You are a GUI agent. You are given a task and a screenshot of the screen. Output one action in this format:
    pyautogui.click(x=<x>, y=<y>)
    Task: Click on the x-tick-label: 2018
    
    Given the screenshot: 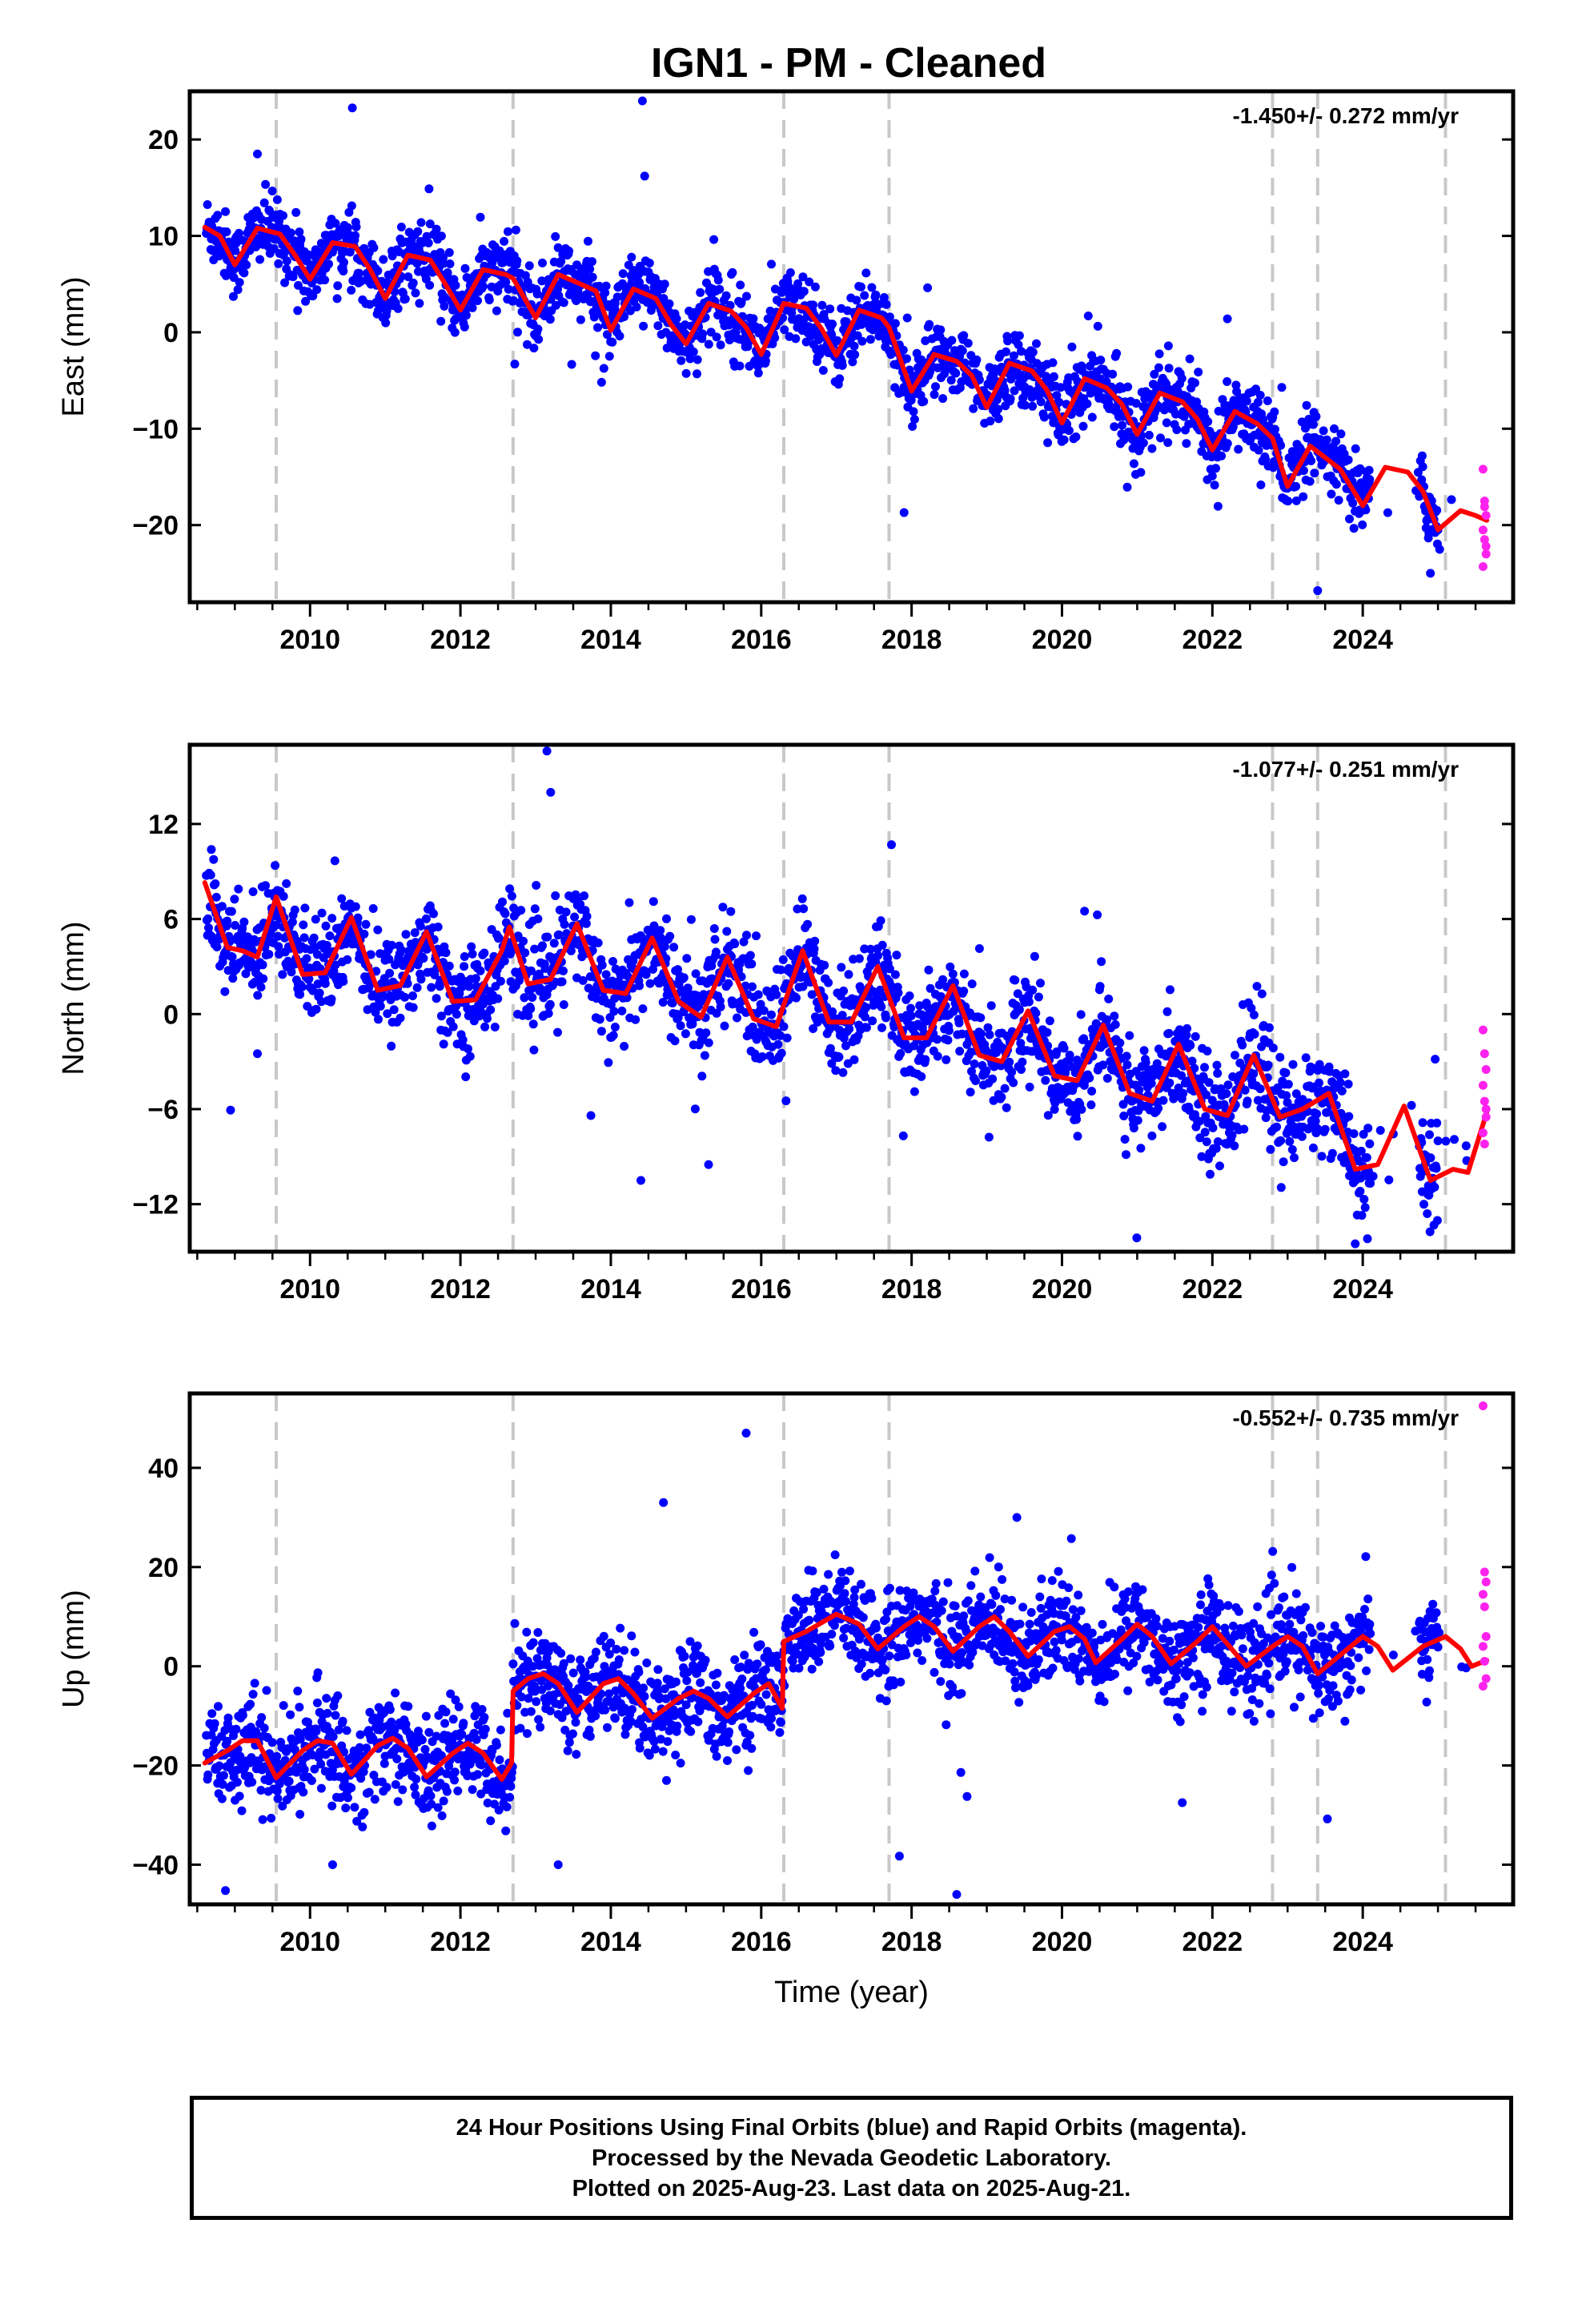 What is the action you would take?
    pyautogui.click(x=911, y=1289)
    